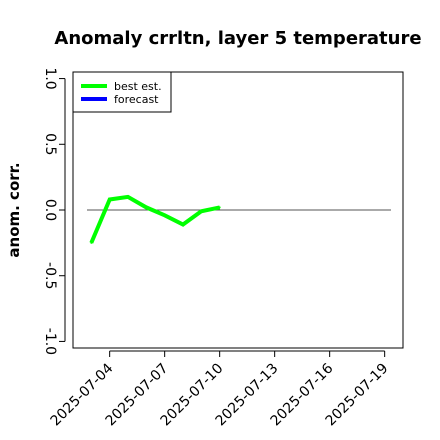  I want to click on y-tick-label: -1.0, so click(50, 341).